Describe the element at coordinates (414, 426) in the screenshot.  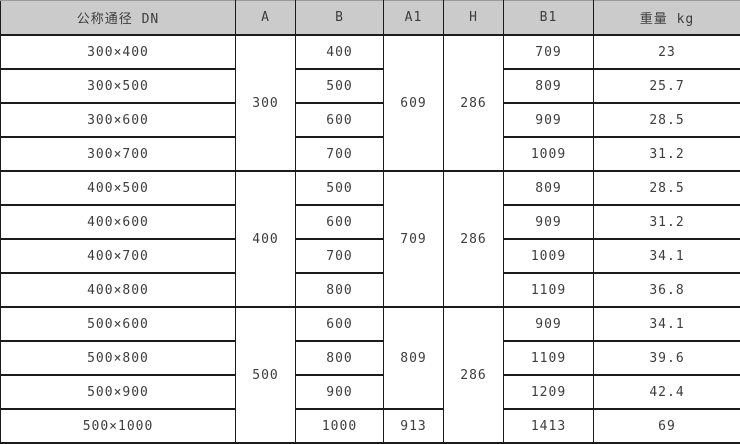
I see `cell-a1: 913` at that location.